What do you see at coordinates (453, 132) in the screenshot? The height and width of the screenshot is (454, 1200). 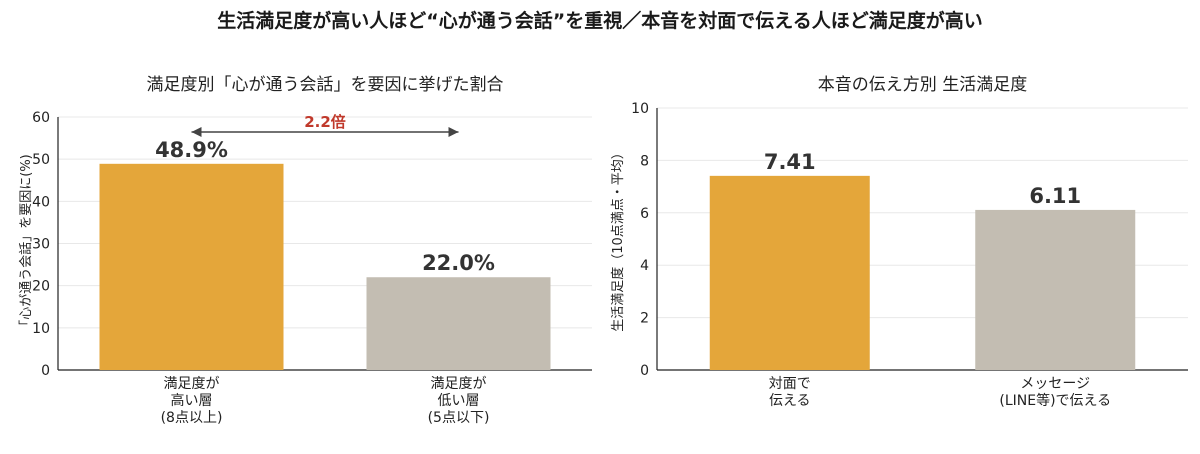 I see `arrow-head-right` at bounding box center [453, 132].